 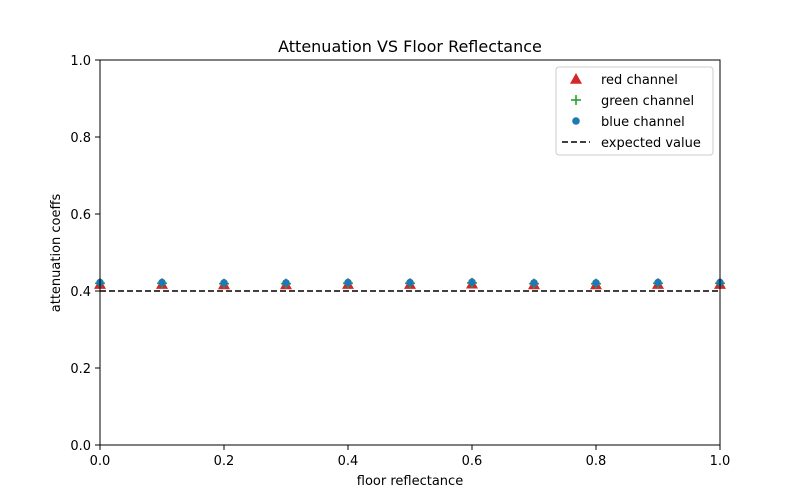 What do you see at coordinates (80, 61) in the screenshot?
I see `y-tick-label: 1.0` at bounding box center [80, 61].